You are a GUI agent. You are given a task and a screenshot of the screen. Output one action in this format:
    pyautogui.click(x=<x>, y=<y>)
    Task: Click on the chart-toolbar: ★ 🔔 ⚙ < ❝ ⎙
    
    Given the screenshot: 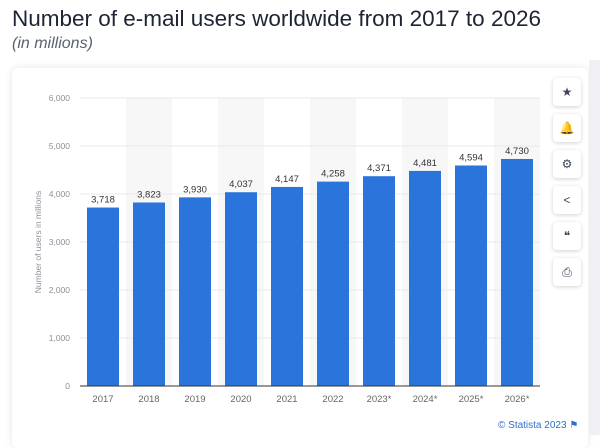 What is the action you would take?
    pyautogui.click(x=567, y=186)
    